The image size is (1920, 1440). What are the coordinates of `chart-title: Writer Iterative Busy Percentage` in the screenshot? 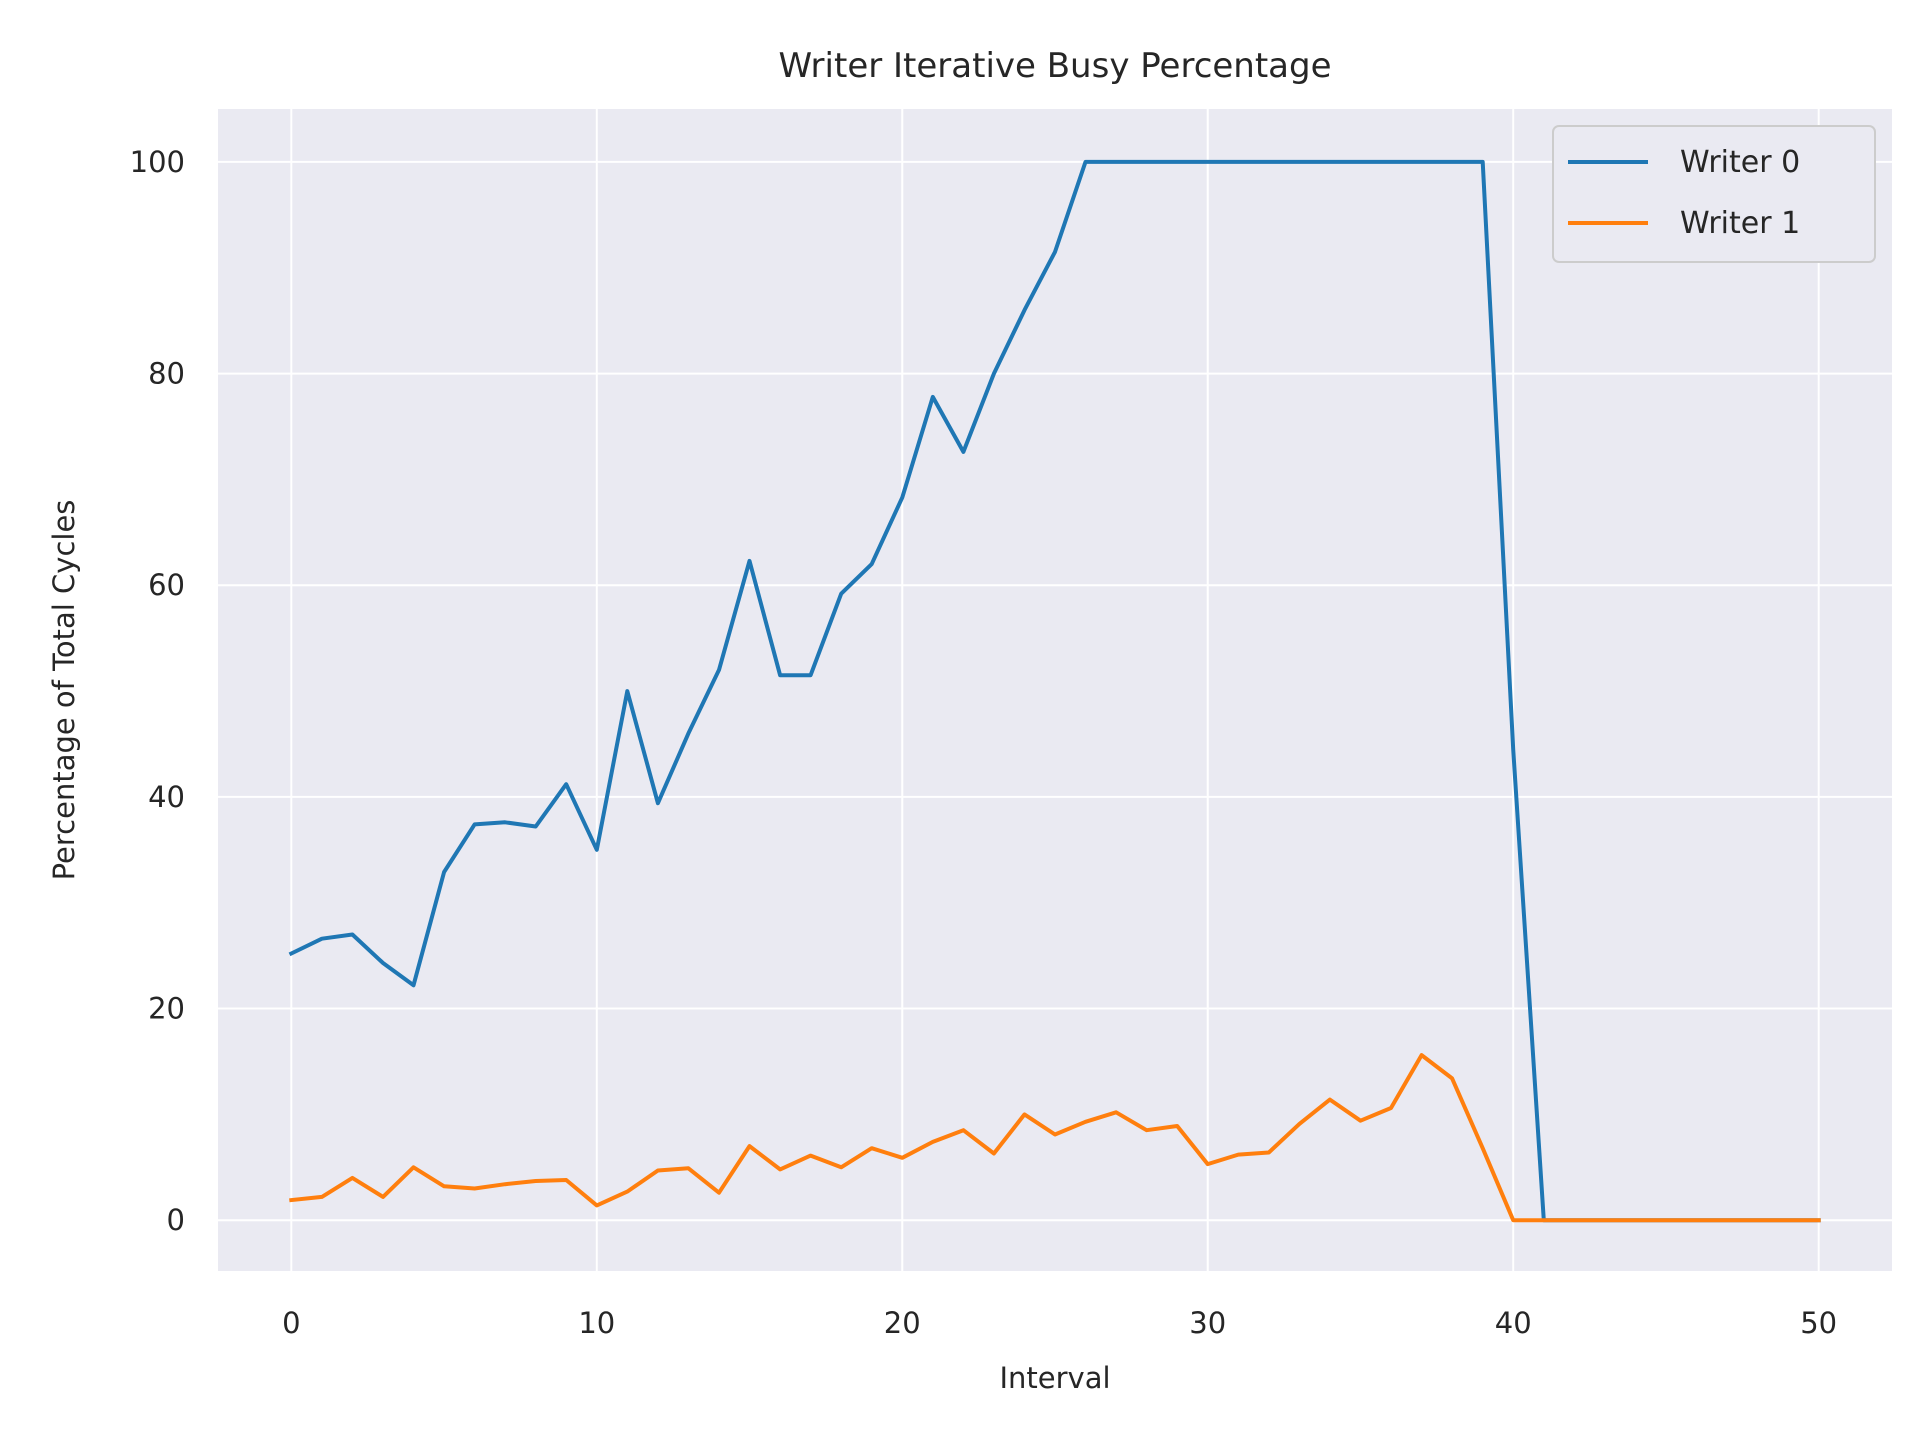 It's located at (1054, 66).